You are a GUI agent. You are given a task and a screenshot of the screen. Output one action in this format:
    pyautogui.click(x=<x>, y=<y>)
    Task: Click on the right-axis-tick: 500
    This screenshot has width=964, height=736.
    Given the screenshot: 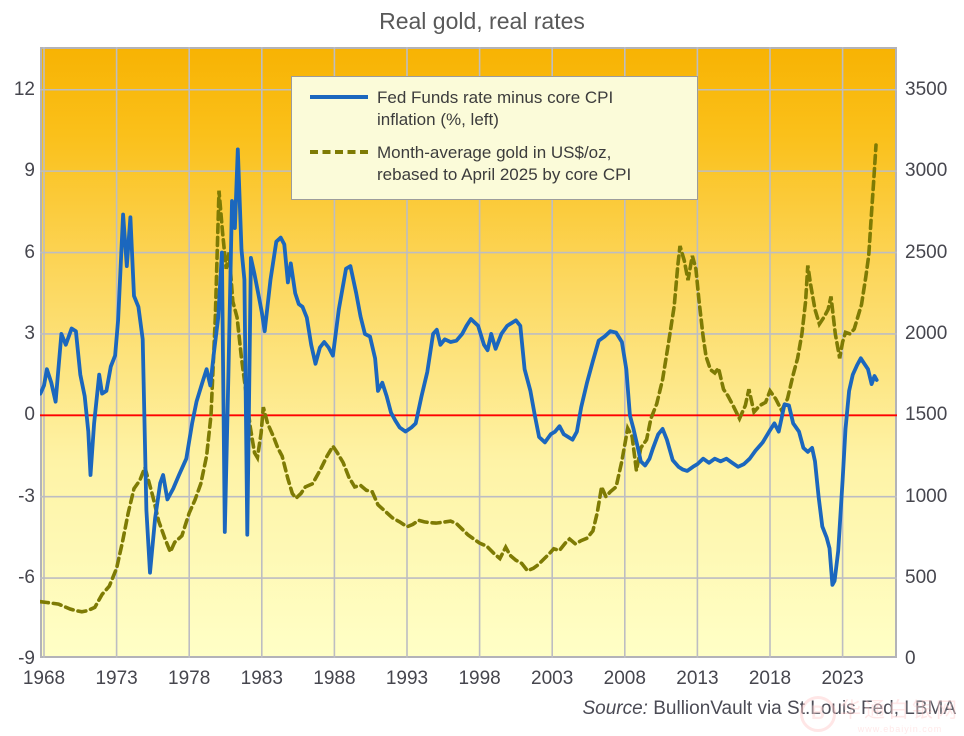 What is the action you would take?
    pyautogui.click(x=921, y=578)
    